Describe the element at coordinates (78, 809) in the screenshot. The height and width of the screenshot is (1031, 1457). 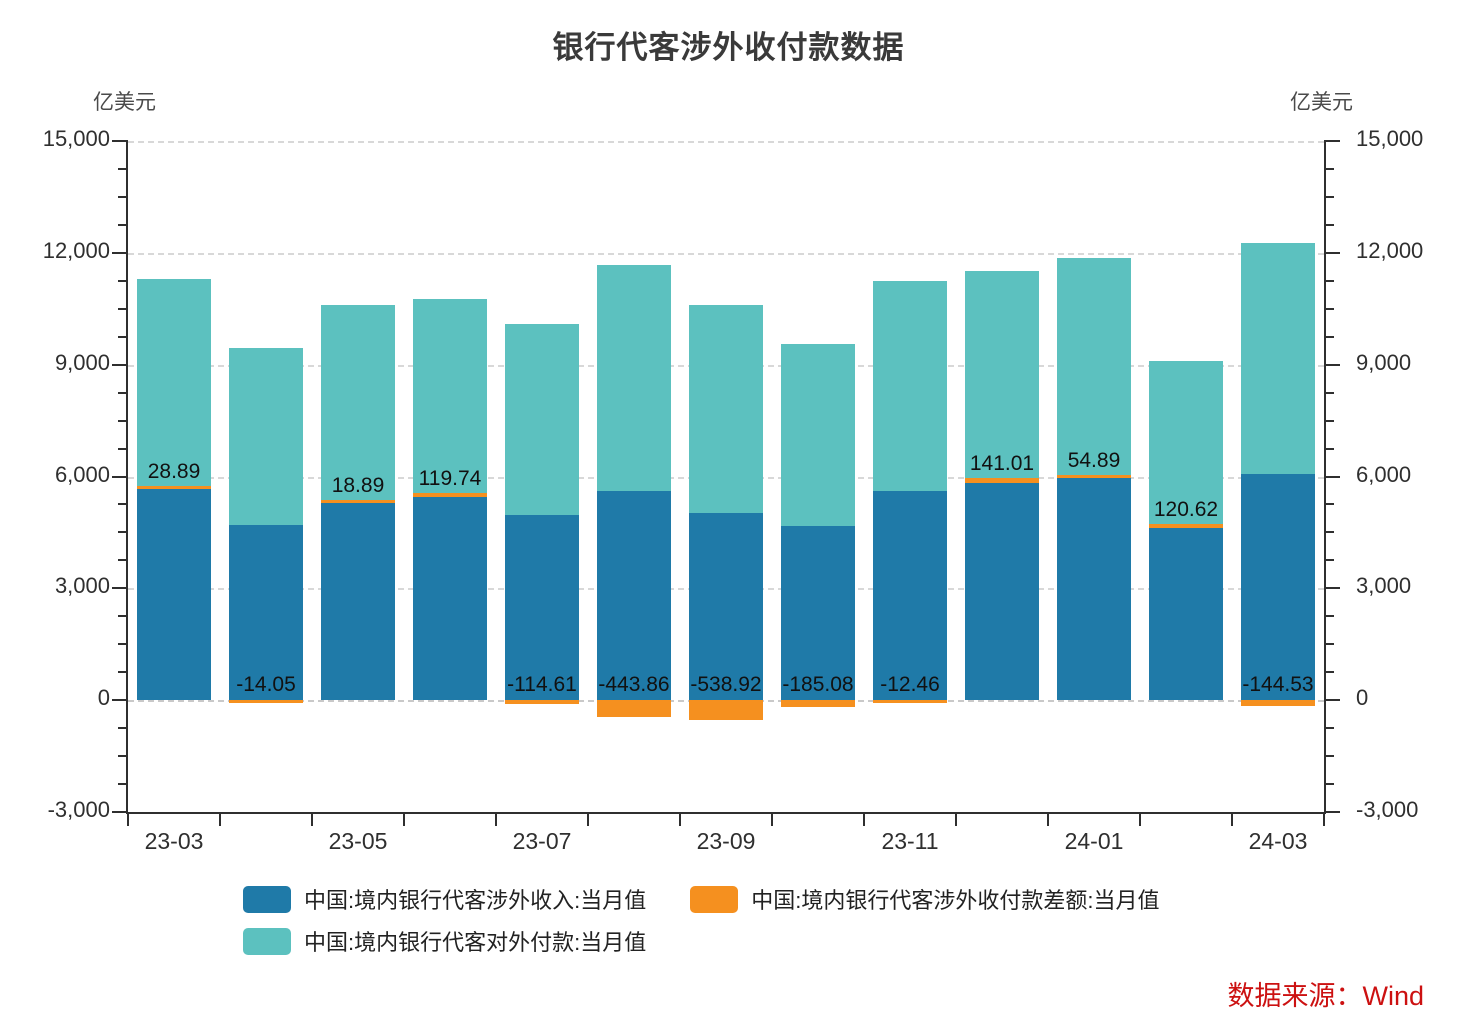
I see `y-tick-label-l--3000: -3,000` at that location.